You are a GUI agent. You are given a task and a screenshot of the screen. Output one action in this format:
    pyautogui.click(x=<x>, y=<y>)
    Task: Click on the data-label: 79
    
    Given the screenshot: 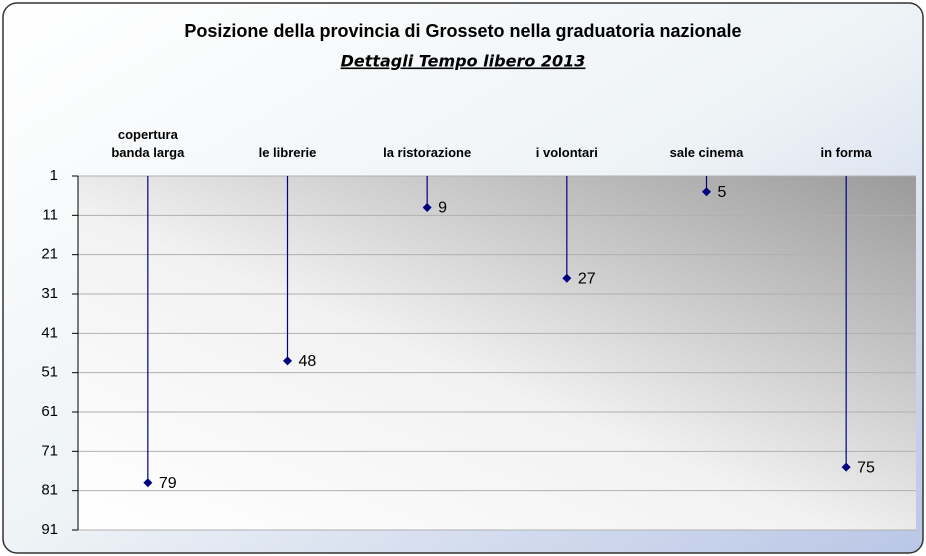 What is the action you would take?
    pyautogui.click(x=168, y=483)
    